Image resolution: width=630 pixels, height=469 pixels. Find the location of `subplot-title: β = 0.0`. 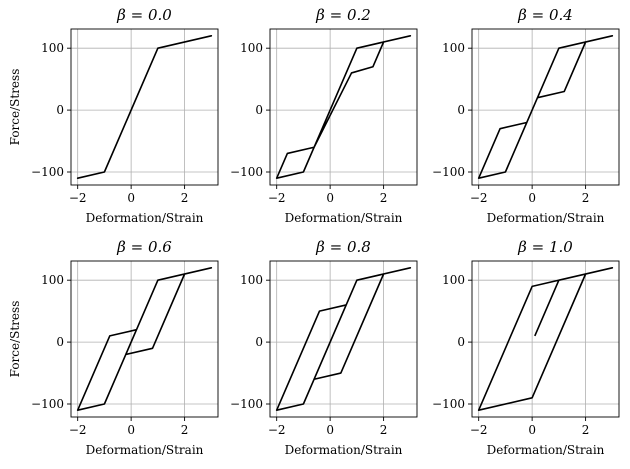

subplot-title: β = 0.0 is located at coordinates (144, 15).